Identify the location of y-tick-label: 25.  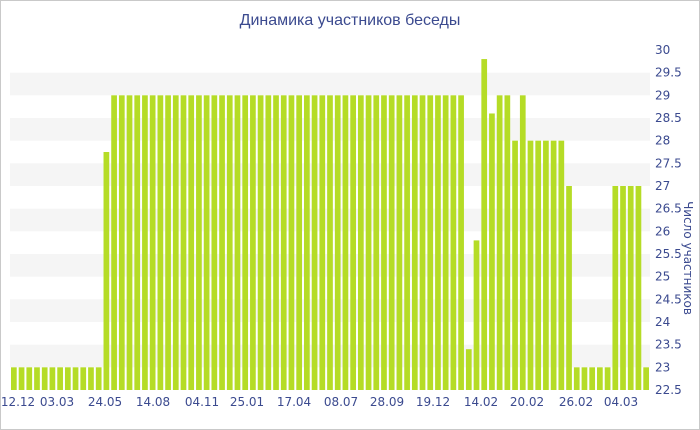
(662, 277).